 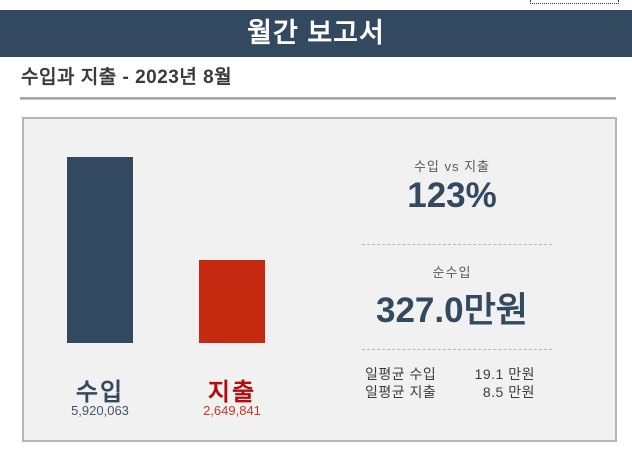 What do you see at coordinates (457, 349) in the screenshot?
I see `stats-divider-bottom` at bounding box center [457, 349].